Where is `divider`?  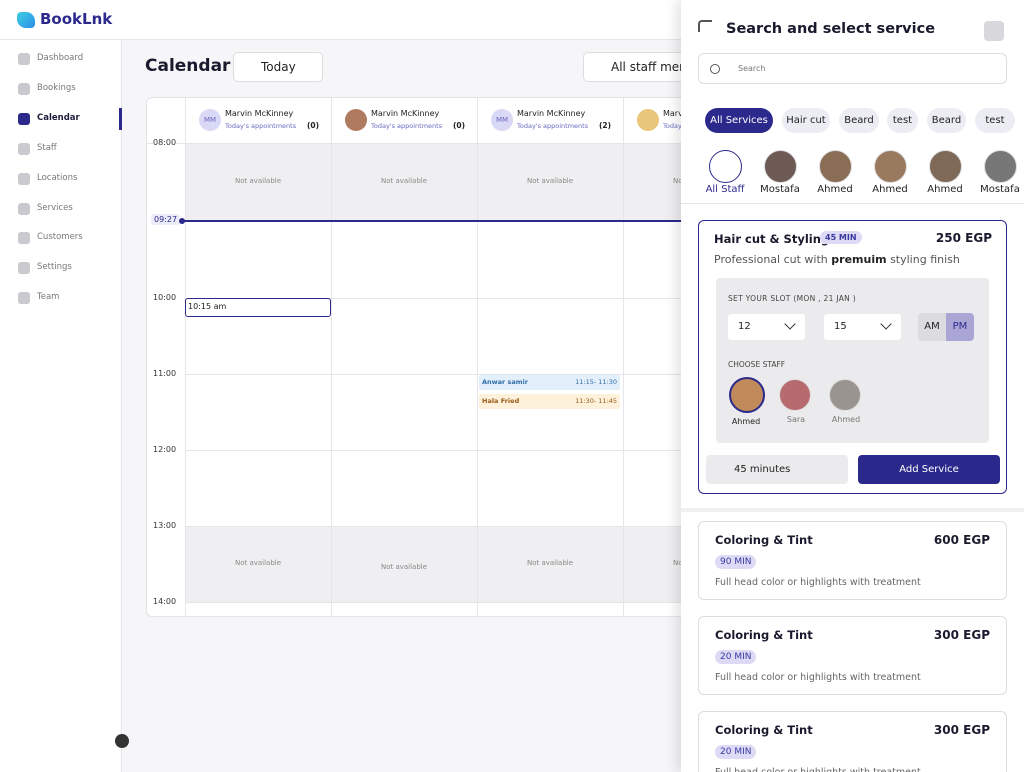
divider is located at coordinates (852, 203).